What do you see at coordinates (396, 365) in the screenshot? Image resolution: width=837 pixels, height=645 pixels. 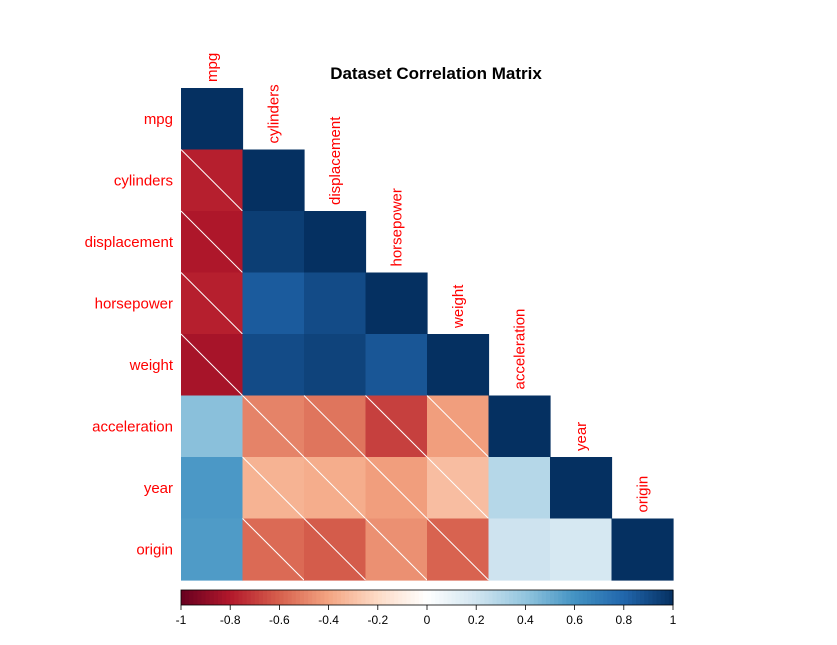 I see `cell-weight-horsepower` at bounding box center [396, 365].